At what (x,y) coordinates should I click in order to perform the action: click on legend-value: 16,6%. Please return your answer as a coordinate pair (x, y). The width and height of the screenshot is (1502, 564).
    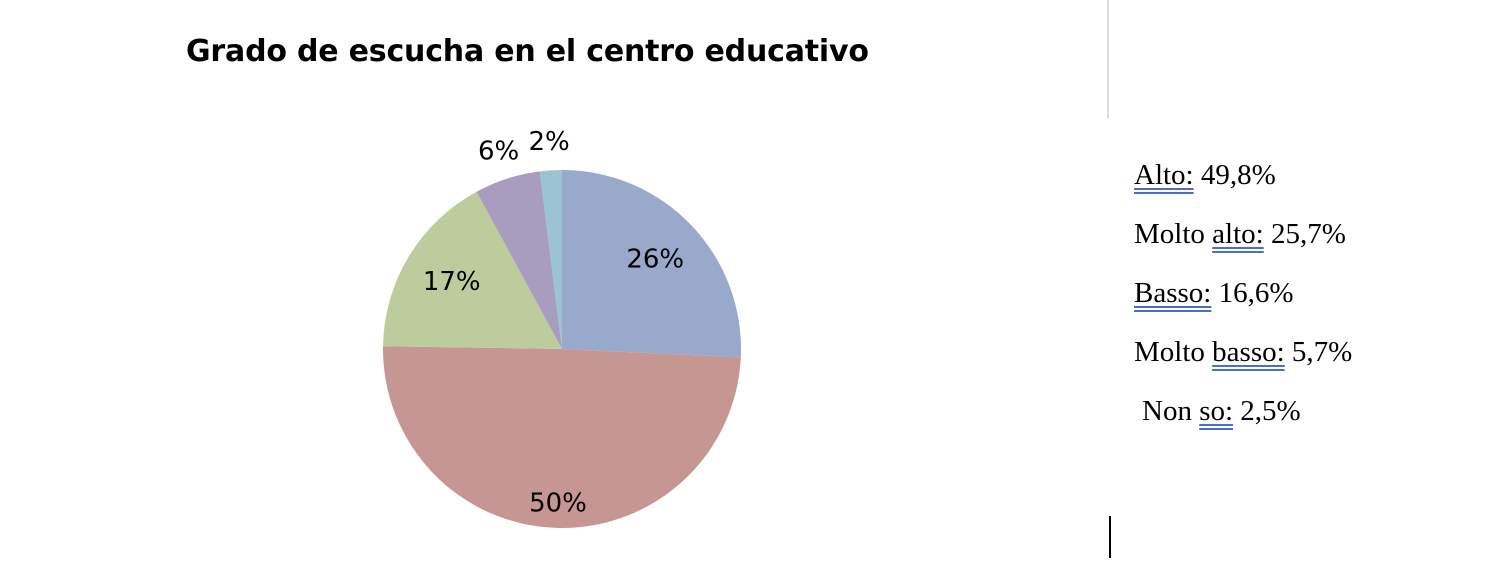
    Looking at the image, I should click on (1252, 293).